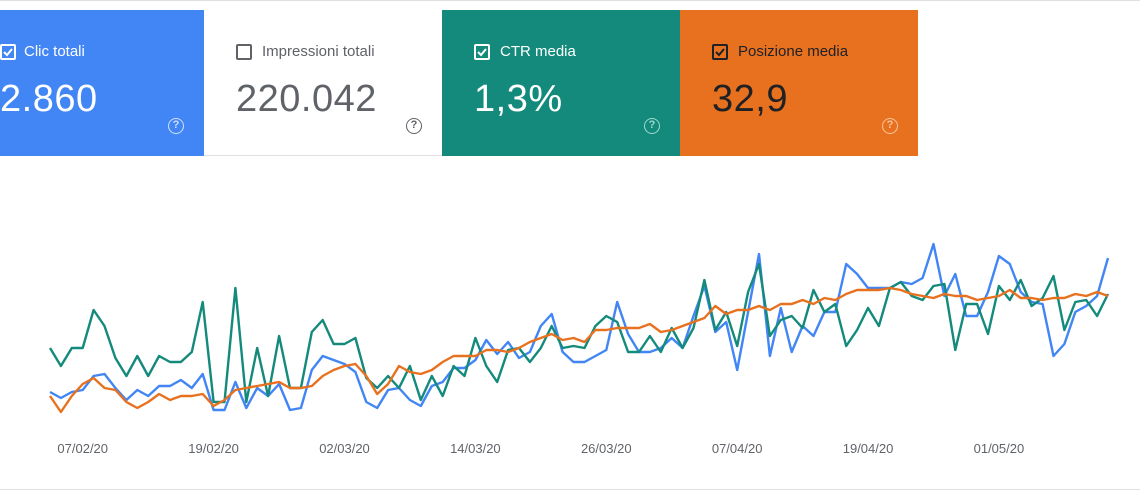 Image resolution: width=1140 pixels, height=500 pixels. I want to click on clicks-value: 2.860, so click(49, 99).